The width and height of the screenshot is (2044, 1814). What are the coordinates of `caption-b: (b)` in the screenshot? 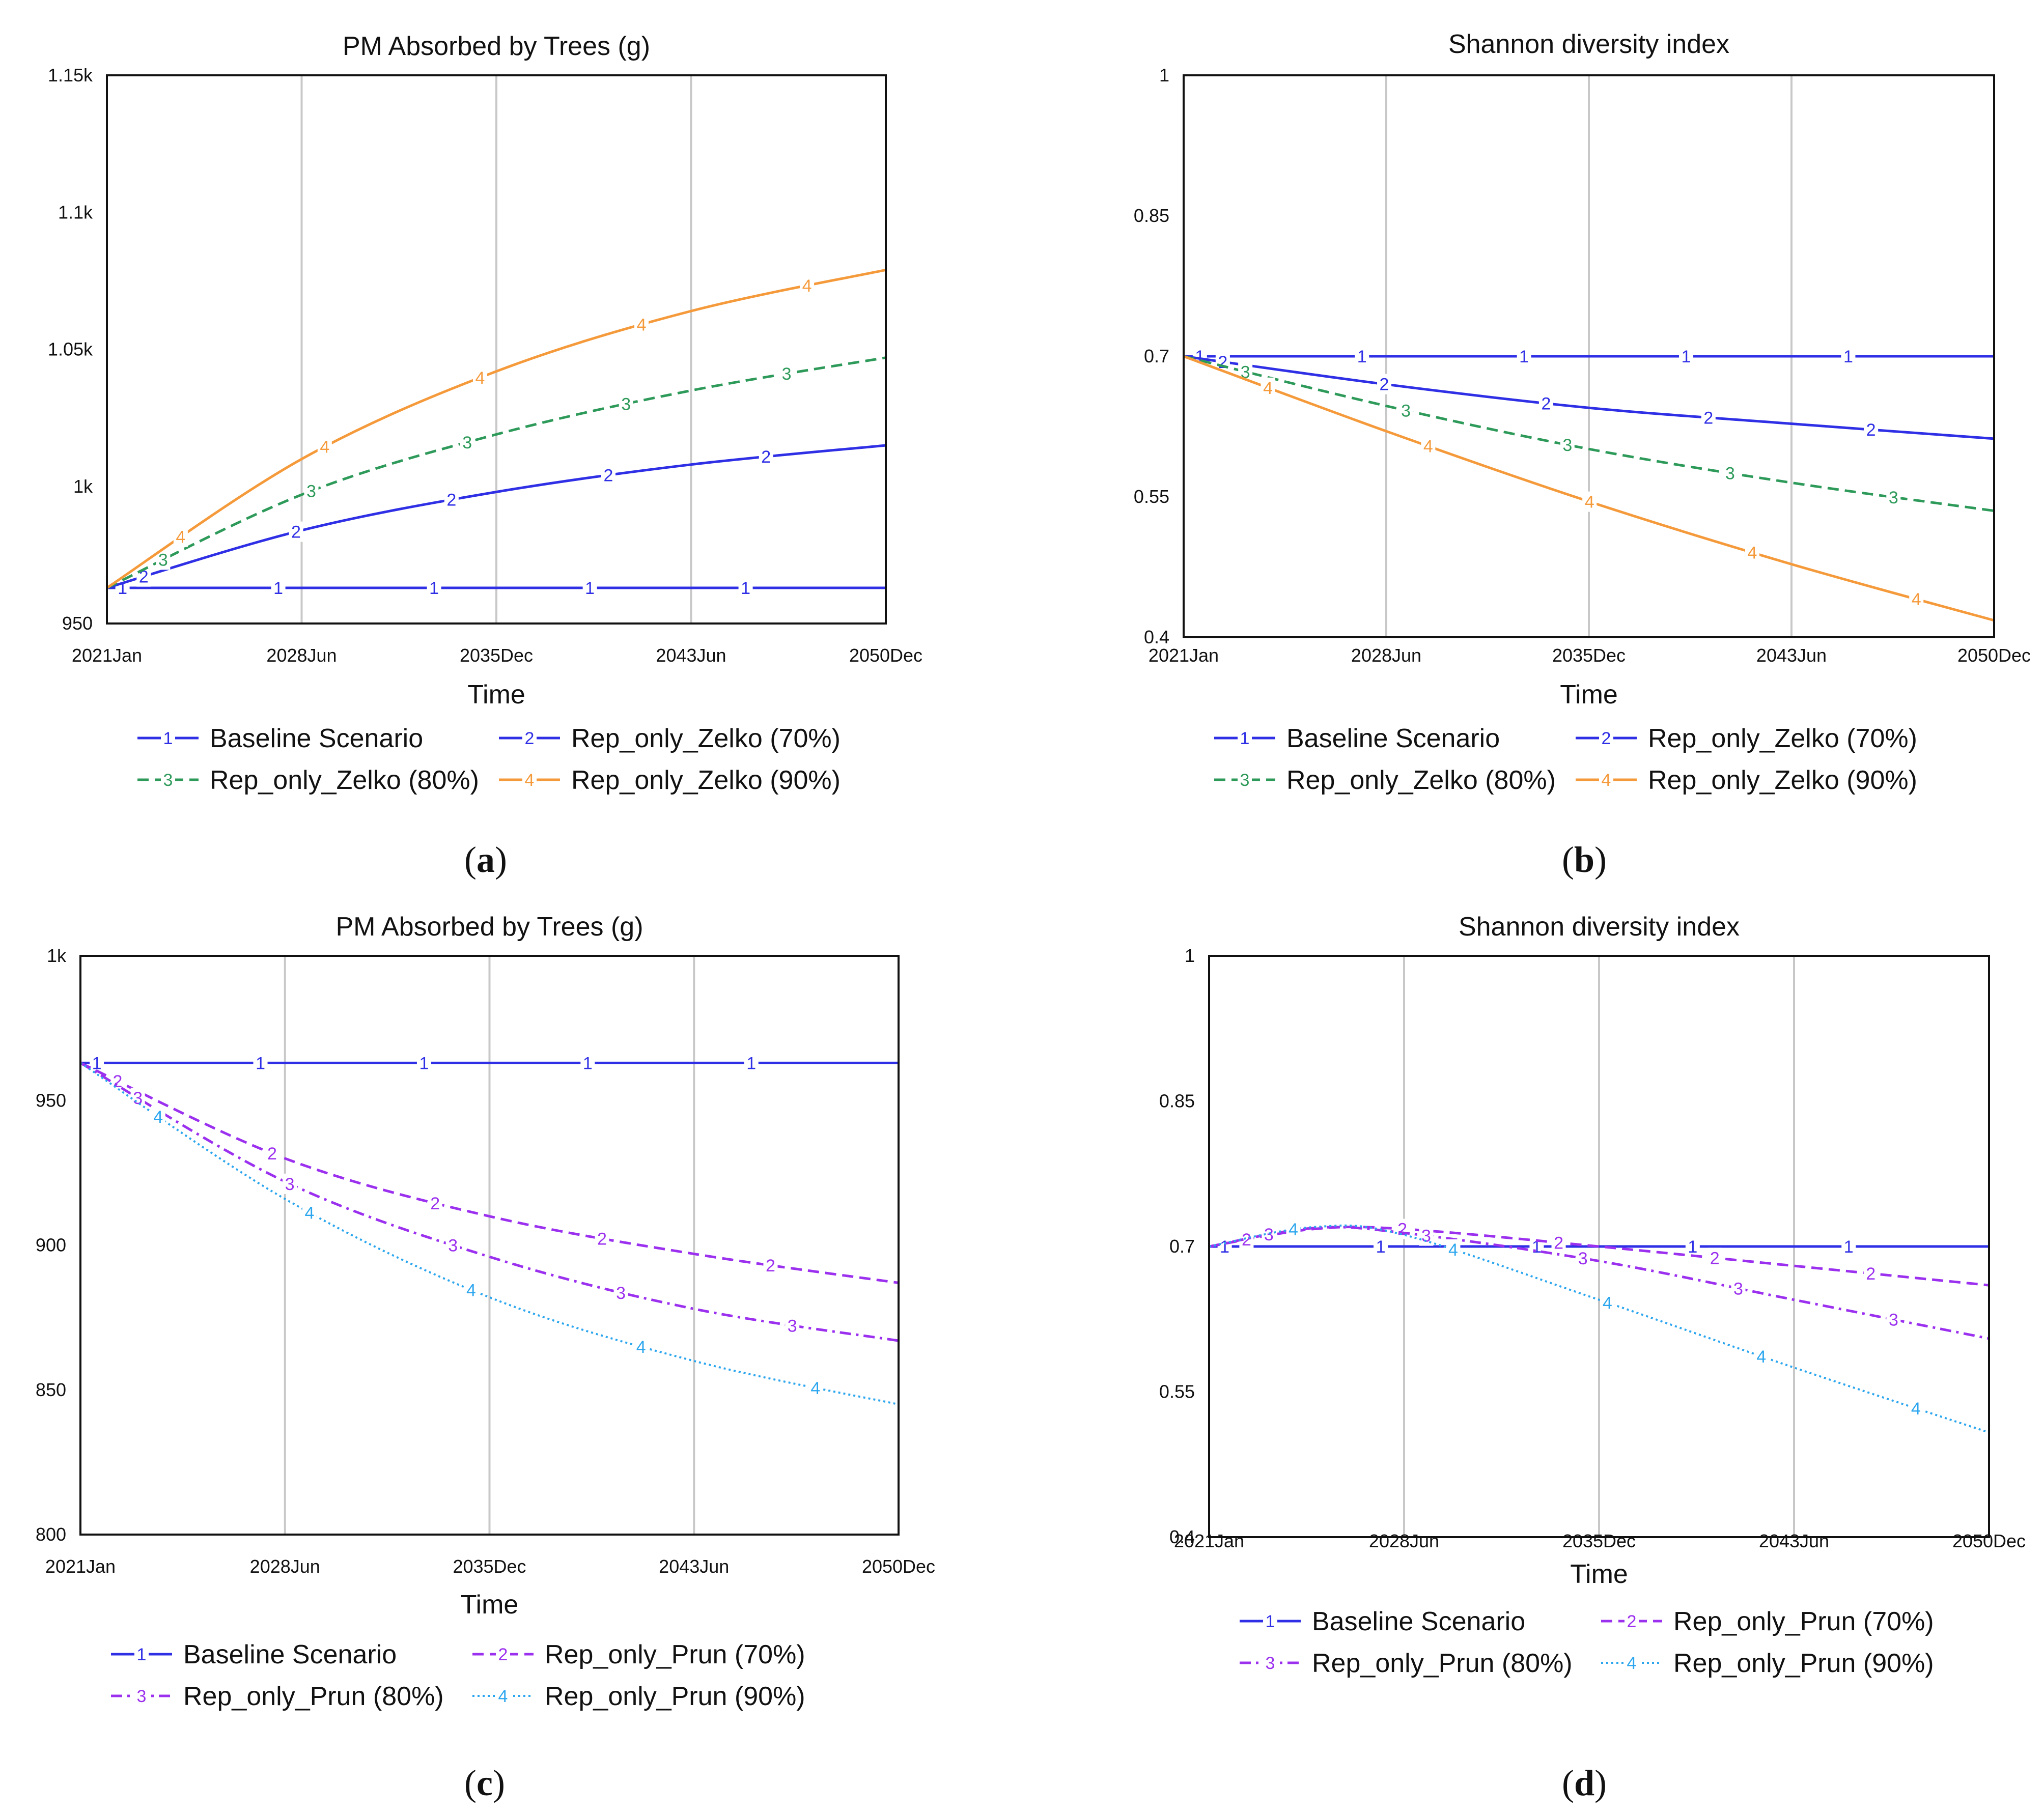 It's located at (1584, 859).